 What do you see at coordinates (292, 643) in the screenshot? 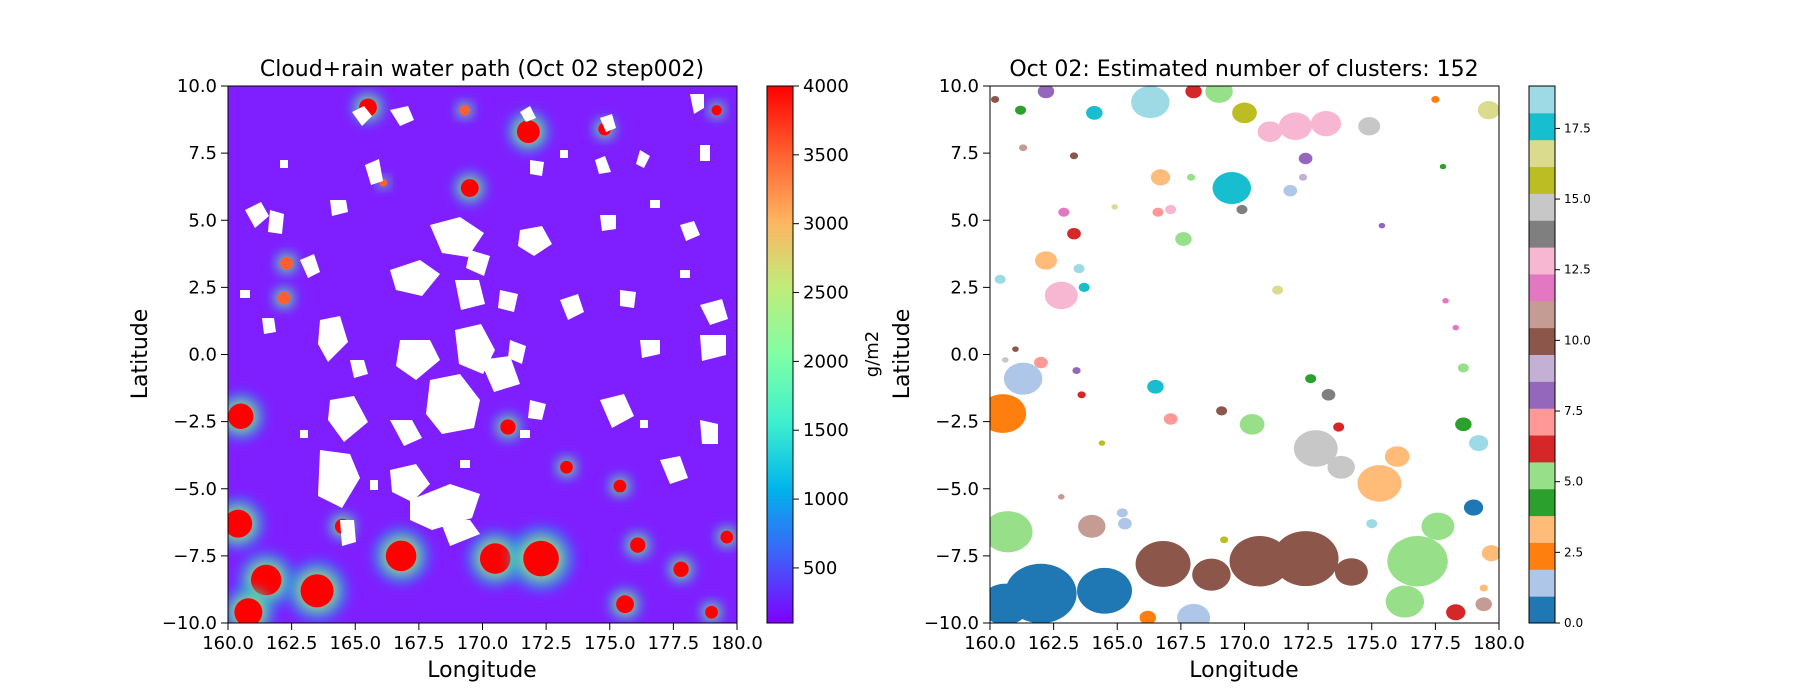
I see `left-x-tick-label: 162.5` at bounding box center [292, 643].